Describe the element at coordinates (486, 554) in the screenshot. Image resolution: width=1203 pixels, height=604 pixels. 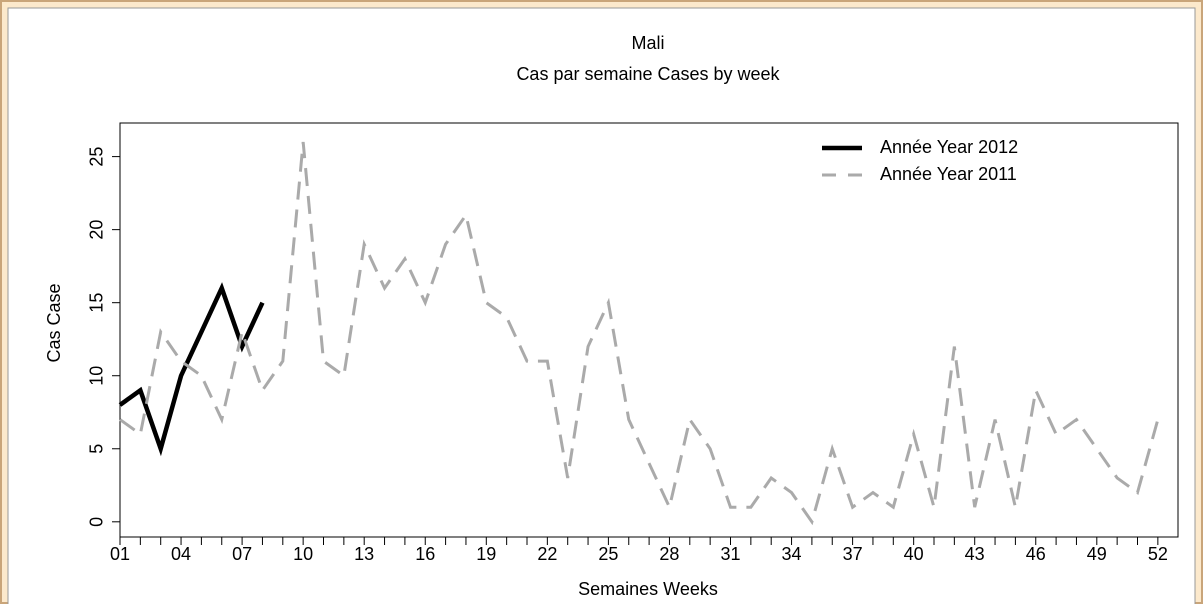
I see `x-tick-label: 19` at that location.